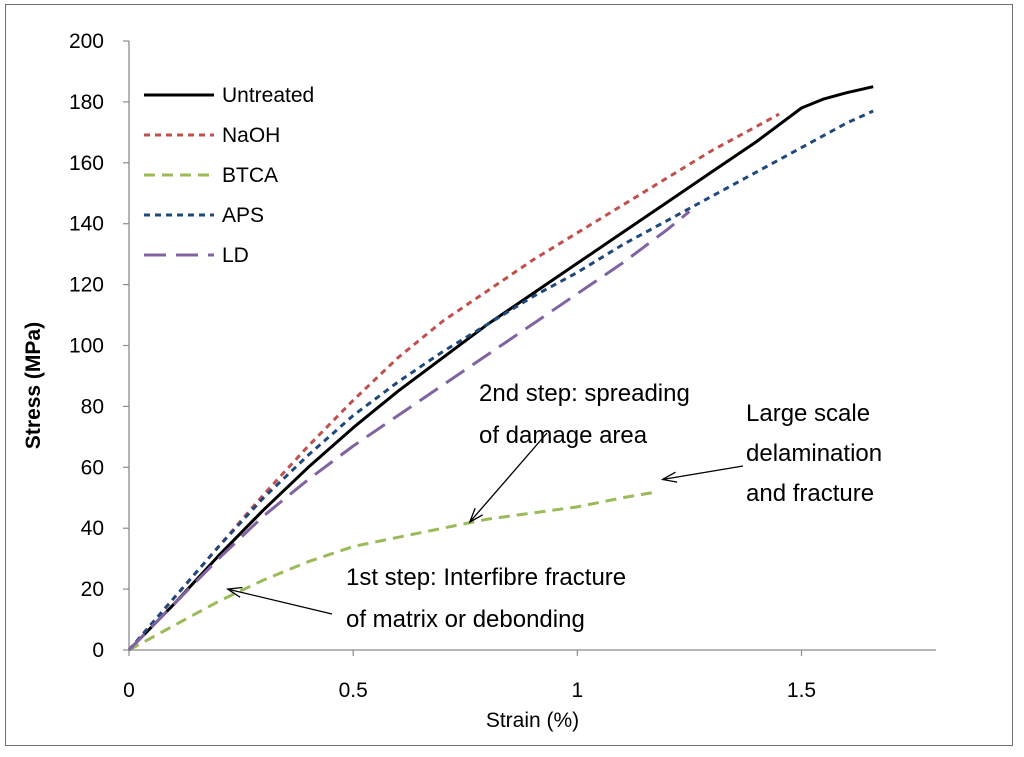  I want to click on x-tick-label: 1, so click(577, 690).